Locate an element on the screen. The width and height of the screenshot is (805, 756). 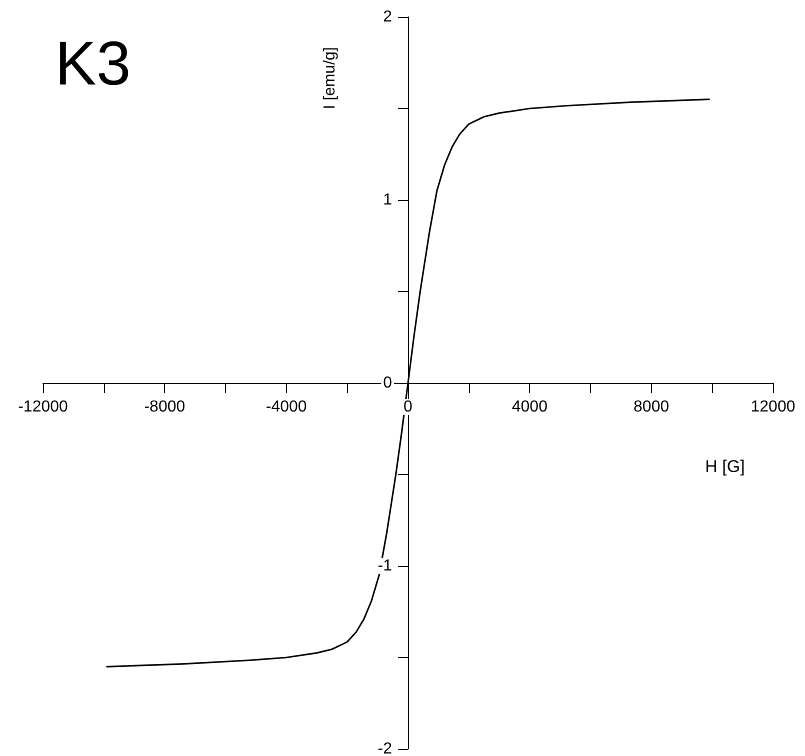
x-axis-title: H [G] is located at coordinates (725, 466).